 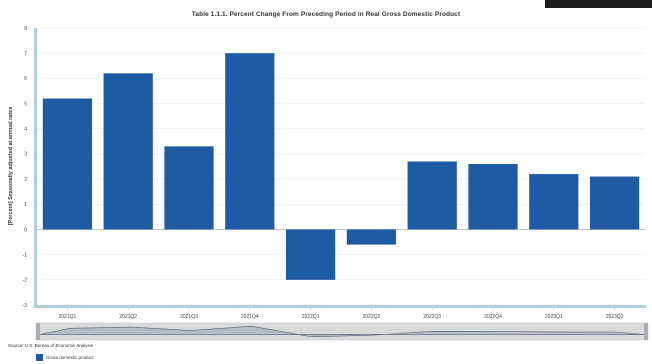 I want to click on range-navigator, so click(x=342, y=331).